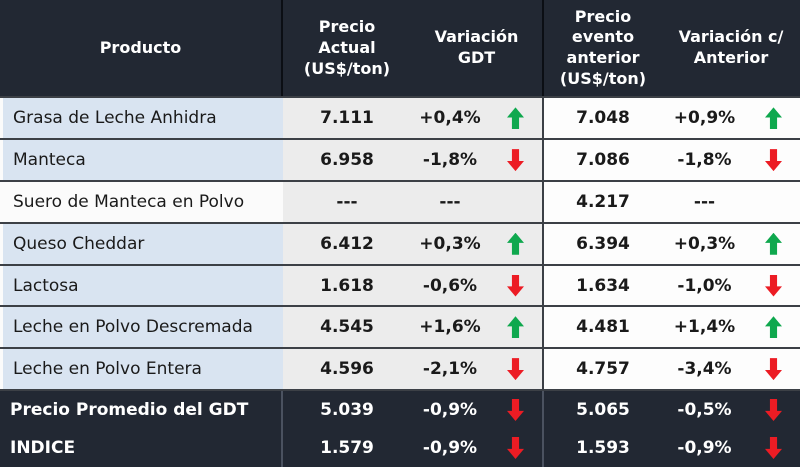 The height and width of the screenshot is (467, 800). Describe the element at coordinates (412, 160) in the screenshot. I see `current-section: 6.958 -1,8%` at that location.